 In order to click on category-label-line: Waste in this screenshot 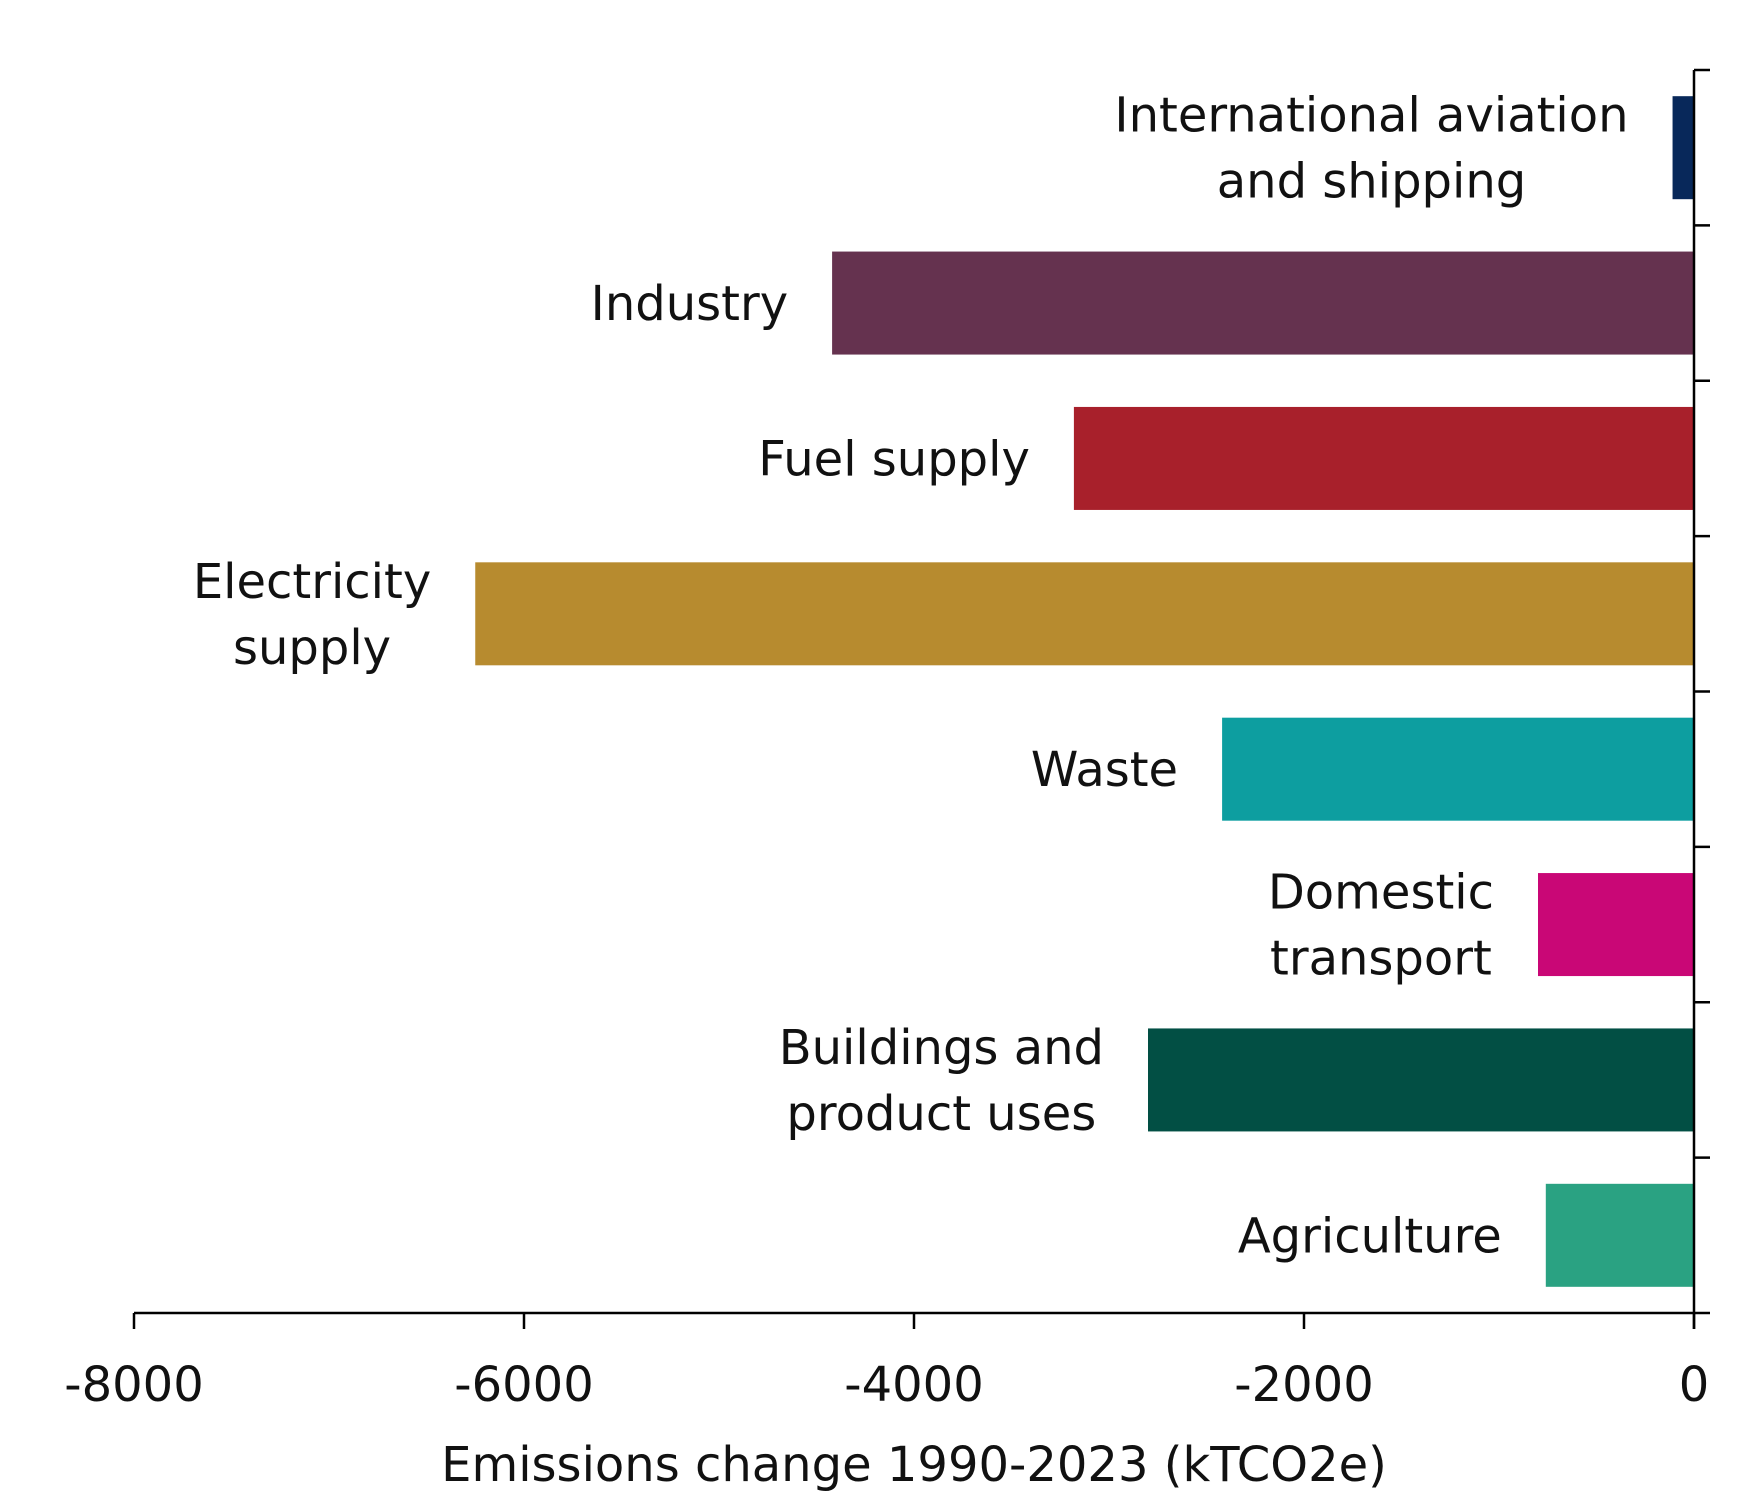, I will do `click(1104, 770)`.